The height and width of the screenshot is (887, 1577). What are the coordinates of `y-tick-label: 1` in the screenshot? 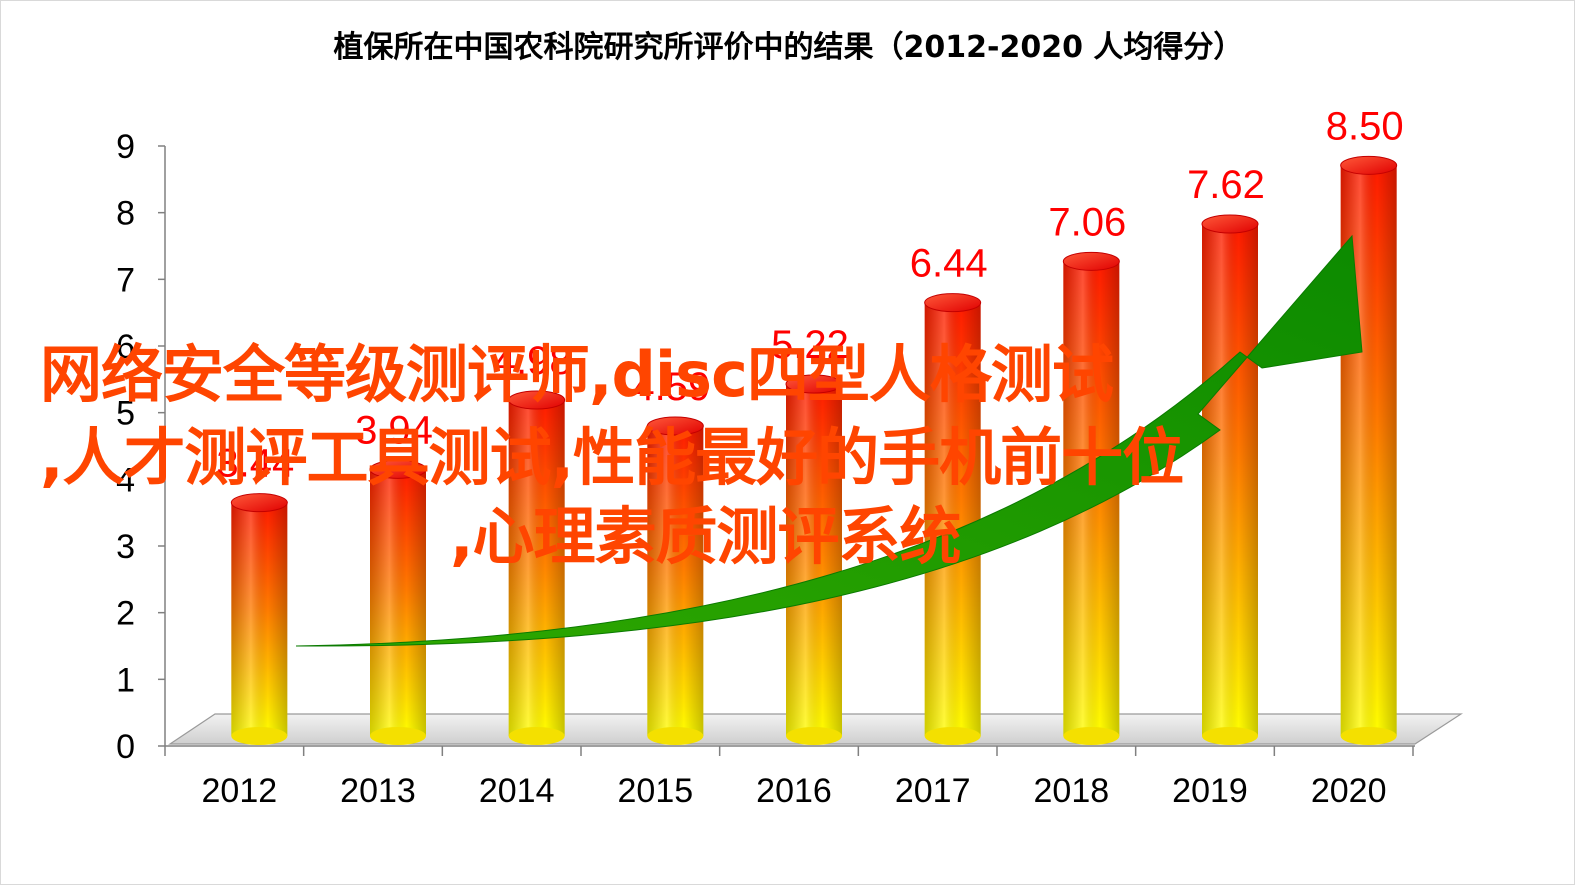 It's located at (125, 680).